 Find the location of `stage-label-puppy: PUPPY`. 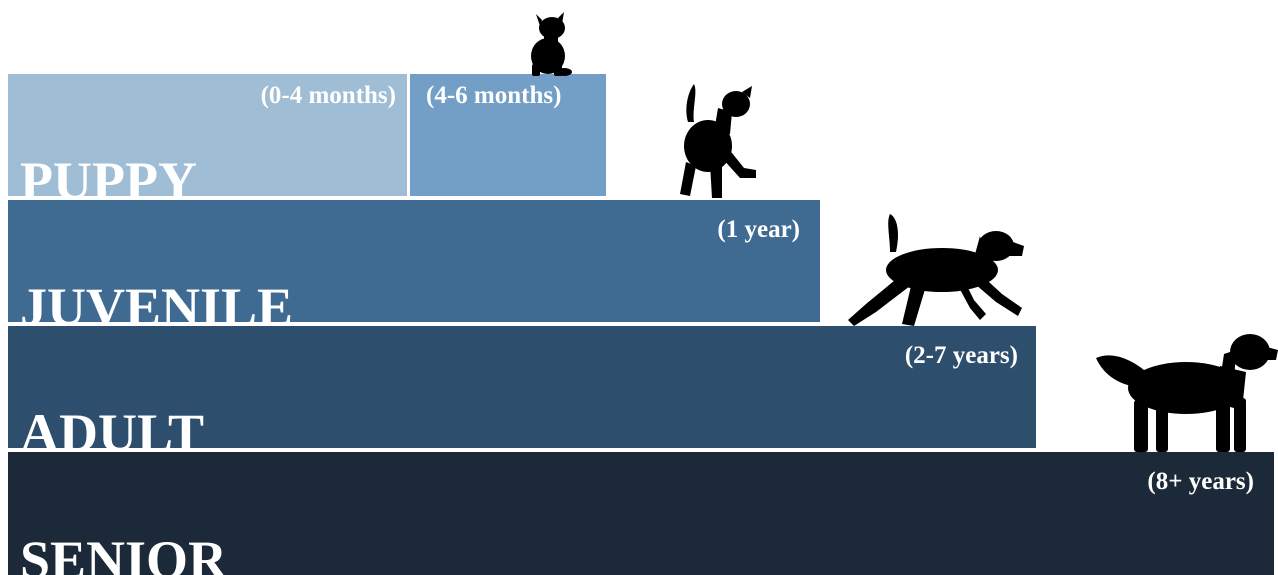

stage-label-puppy: PUPPY is located at coordinates (108, 173).